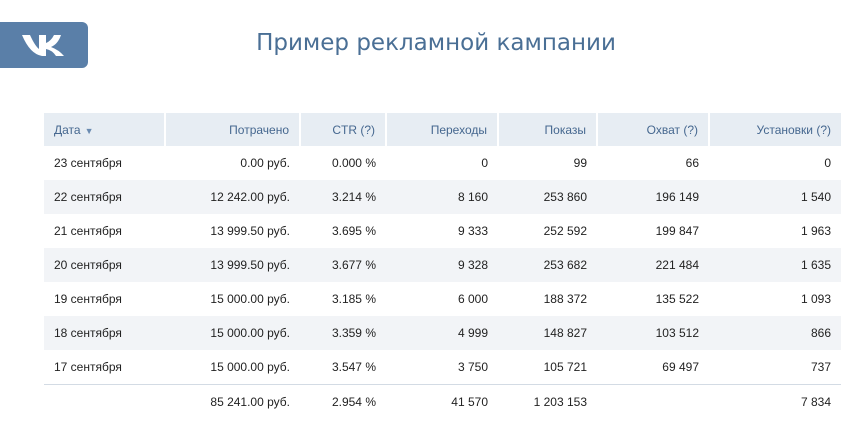 Image resolution: width=864 pixels, height=448 pixels. What do you see at coordinates (88, 367) in the screenshot?
I see `cell-date: 17 сентября` at bounding box center [88, 367].